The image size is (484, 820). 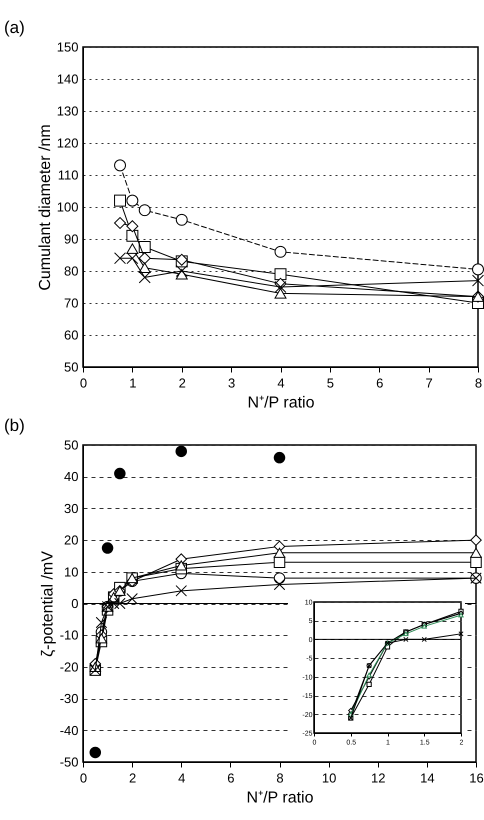 I want to click on y-tick-label: 80, so click(x=71, y=271).